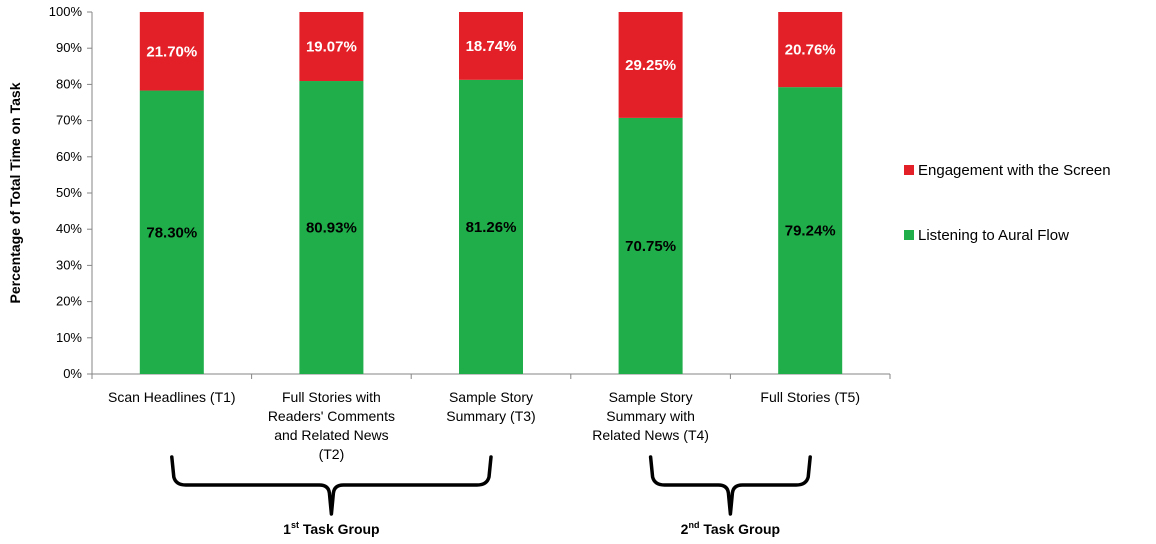  I want to click on data-label: 19.07%, so click(331, 47).